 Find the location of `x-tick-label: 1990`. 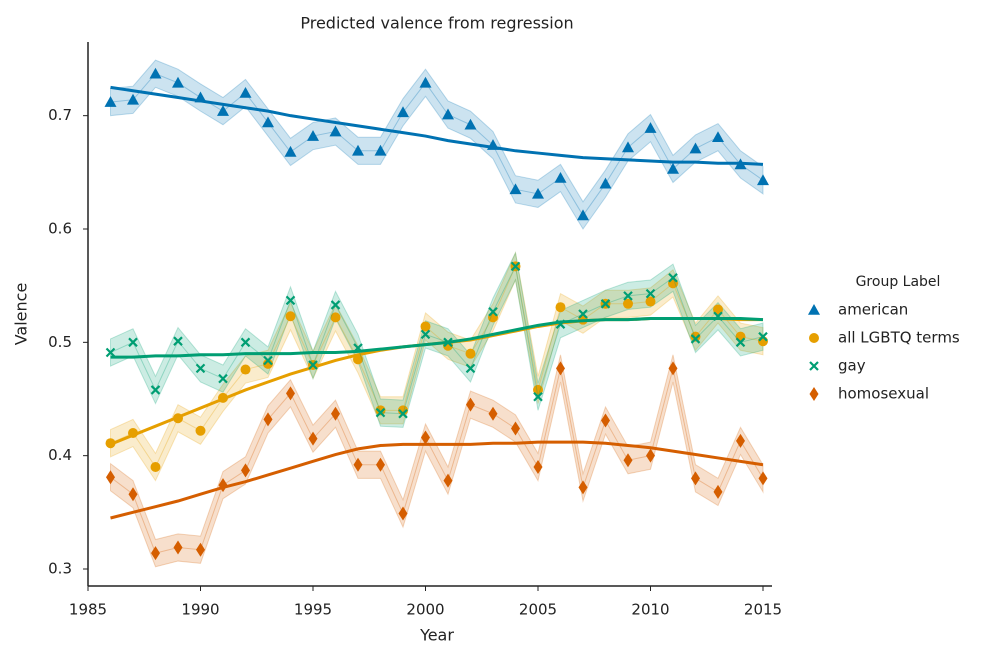

x-tick-label: 1990 is located at coordinates (200, 610).